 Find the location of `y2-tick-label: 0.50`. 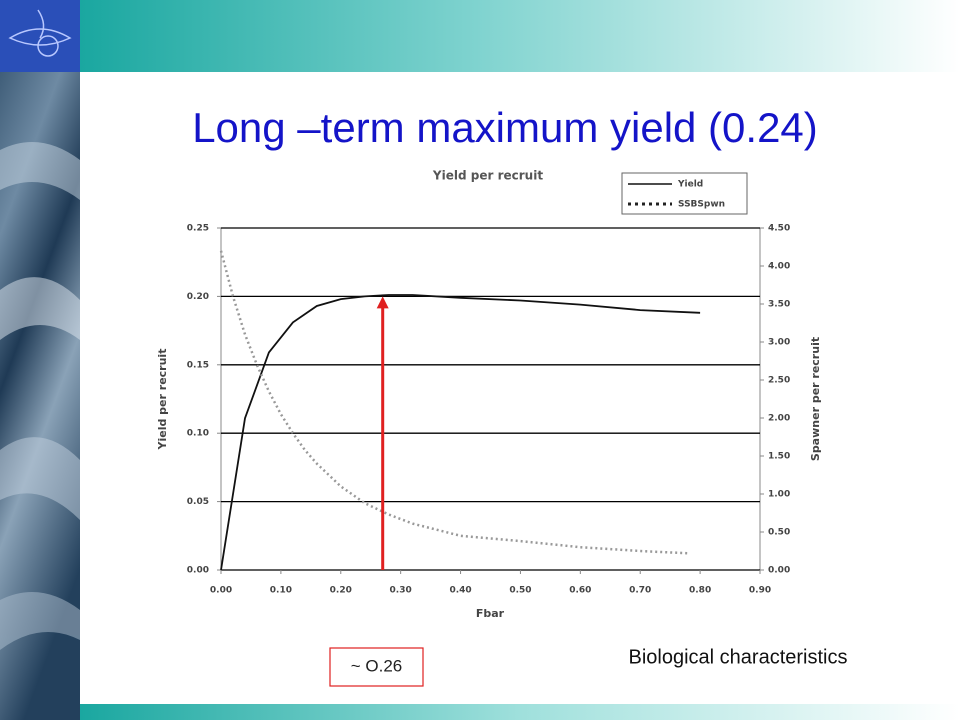

y2-tick-label: 0.50 is located at coordinates (779, 533).